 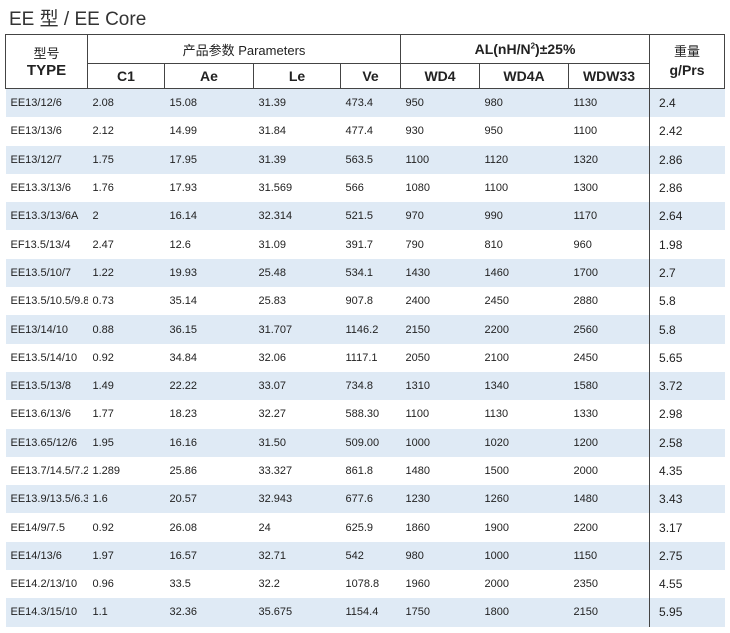 I want to click on cell-le: 33.07, so click(x=297, y=386).